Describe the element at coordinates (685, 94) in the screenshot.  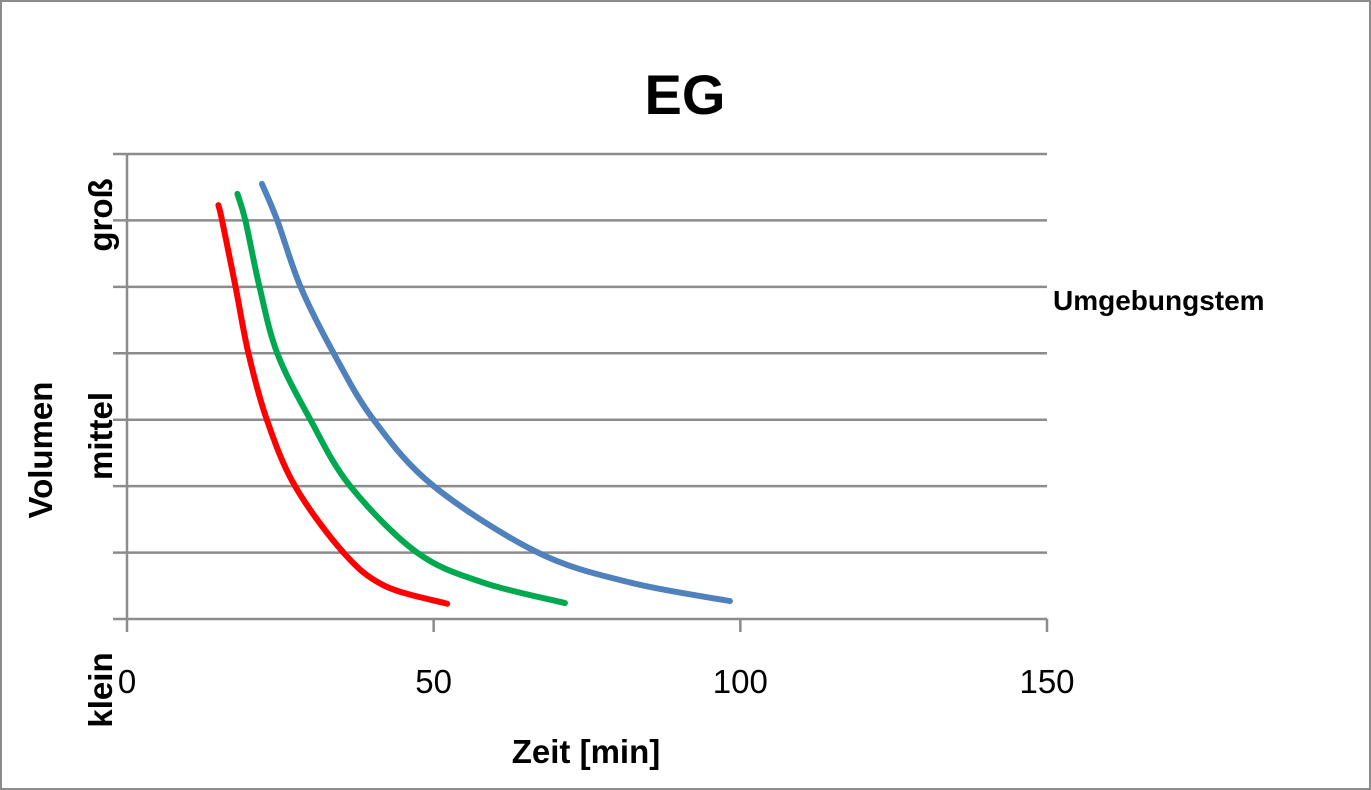
I see `chart-title: EG` at that location.